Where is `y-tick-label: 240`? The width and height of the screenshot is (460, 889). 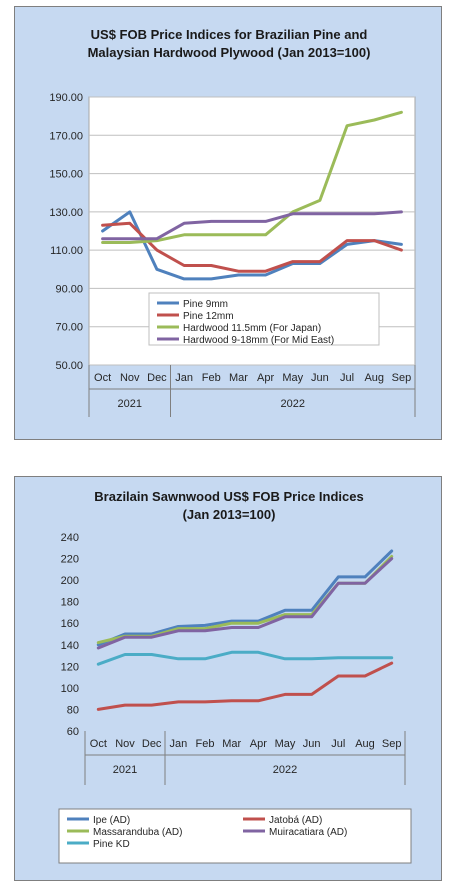 y-tick-label: 240 is located at coordinates (70, 538).